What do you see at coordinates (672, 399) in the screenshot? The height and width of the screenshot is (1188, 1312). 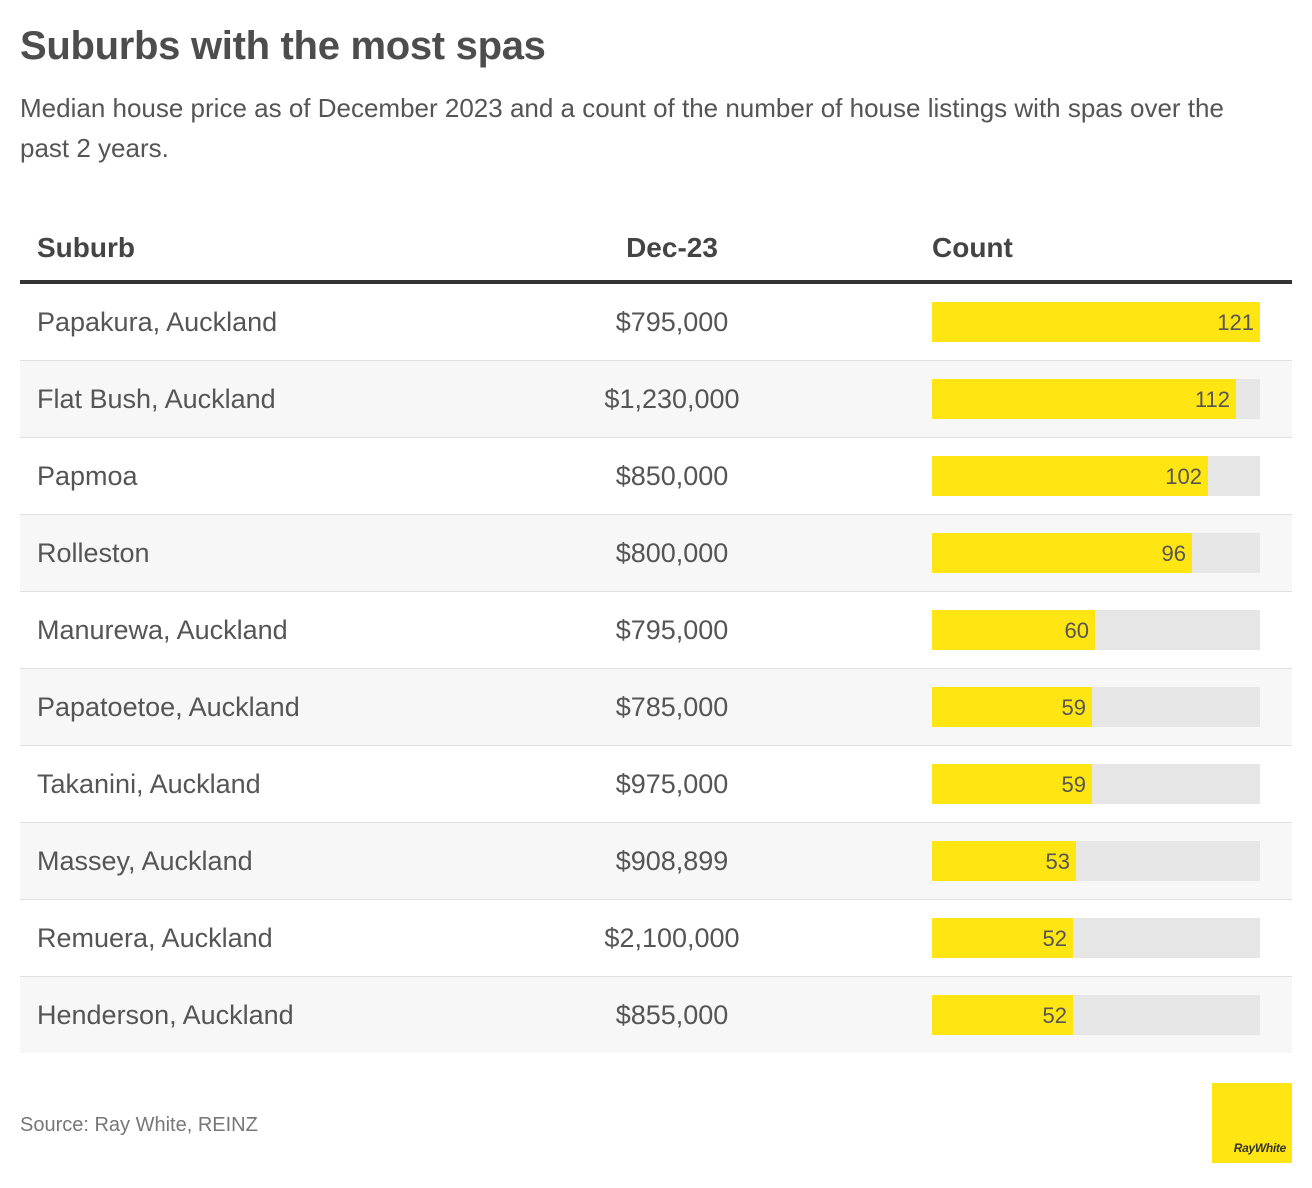 I see `price-cell: $1,230,000` at bounding box center [672, 399].